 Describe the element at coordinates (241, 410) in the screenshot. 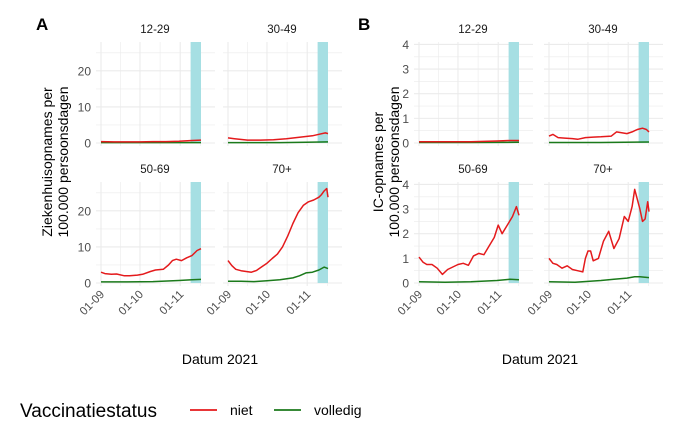

I see `legend-label-niet: niet` at that location.